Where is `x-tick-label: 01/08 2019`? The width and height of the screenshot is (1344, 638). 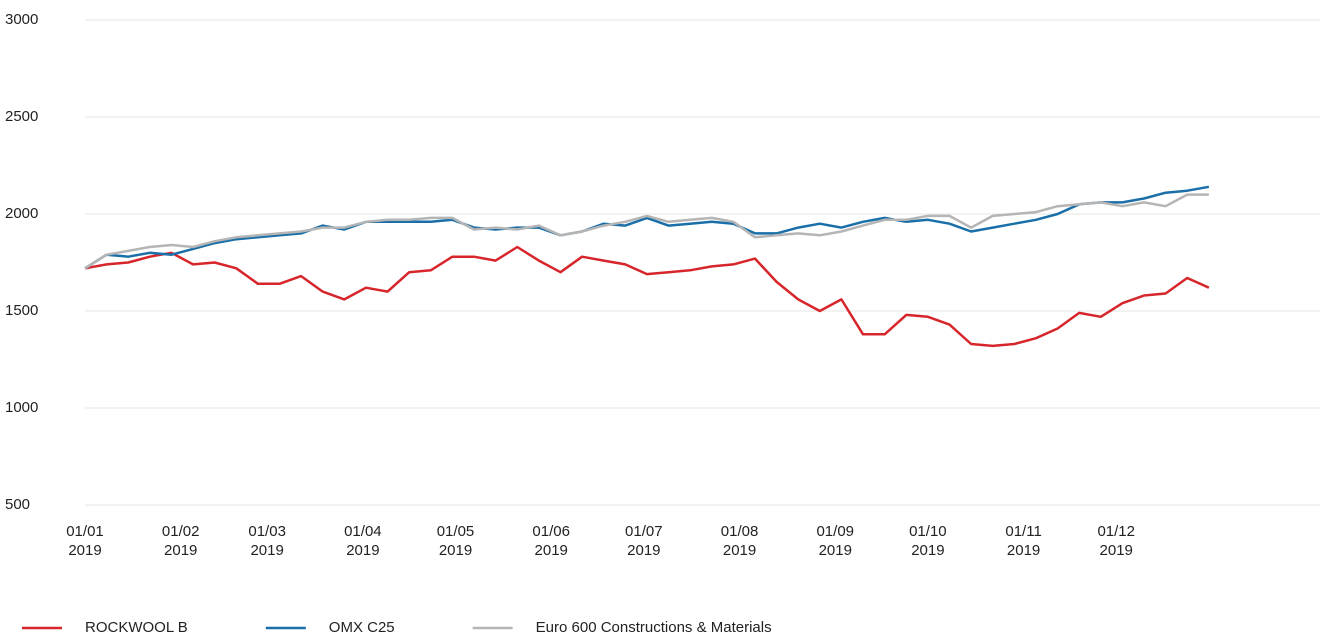 x-tick-label: 01/08 2019 is located at coordinates (739, 541).